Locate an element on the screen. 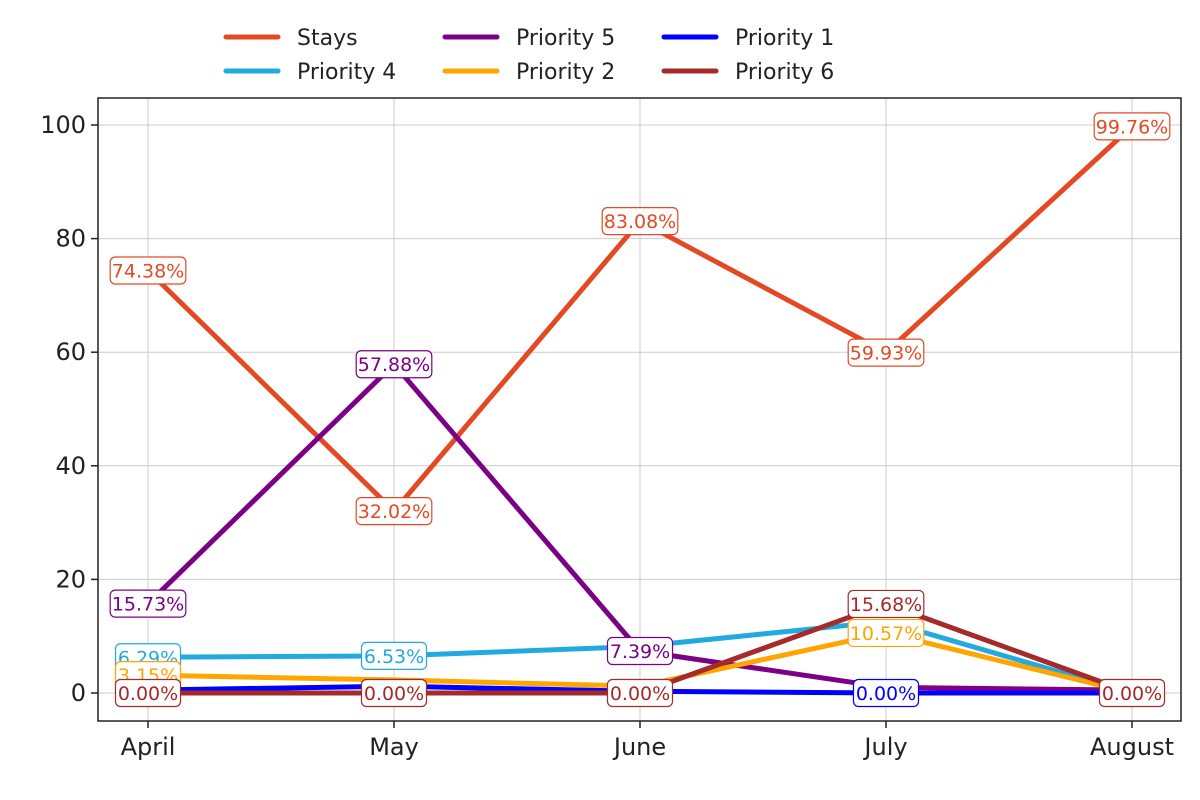  data-label-text: 83.08% is located at coordinates (640, 222).